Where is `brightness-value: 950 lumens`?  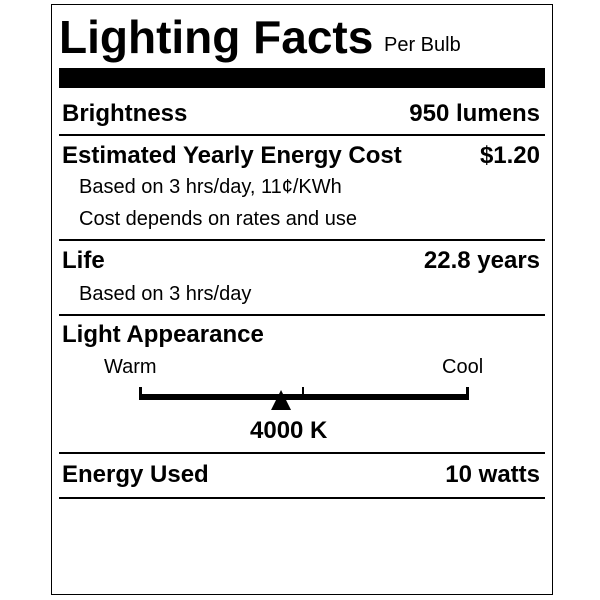
brightness-value: 950 lumens is located at coordinates (474, 113).